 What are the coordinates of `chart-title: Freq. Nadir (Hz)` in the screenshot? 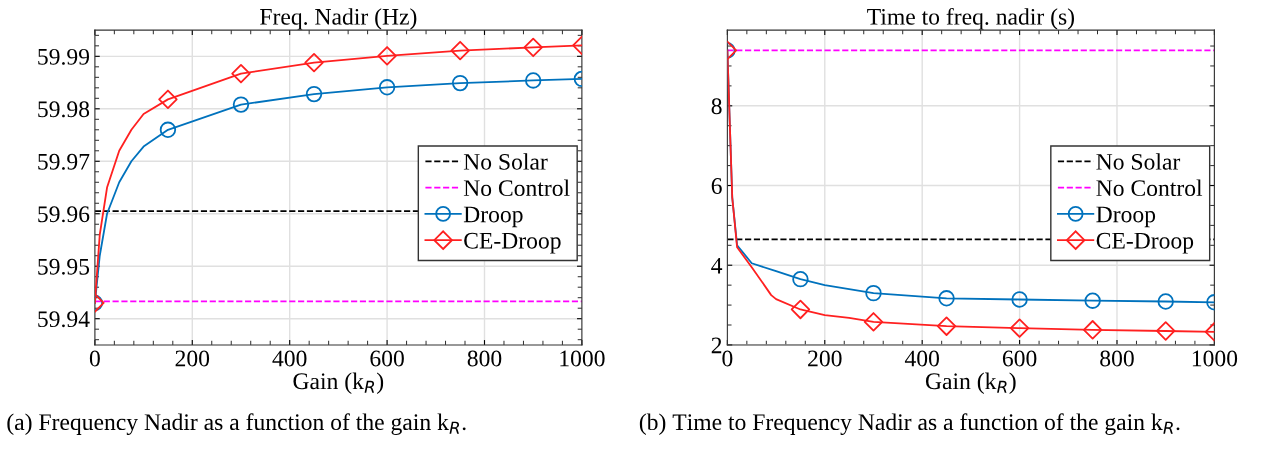 It's located at (338, 19).